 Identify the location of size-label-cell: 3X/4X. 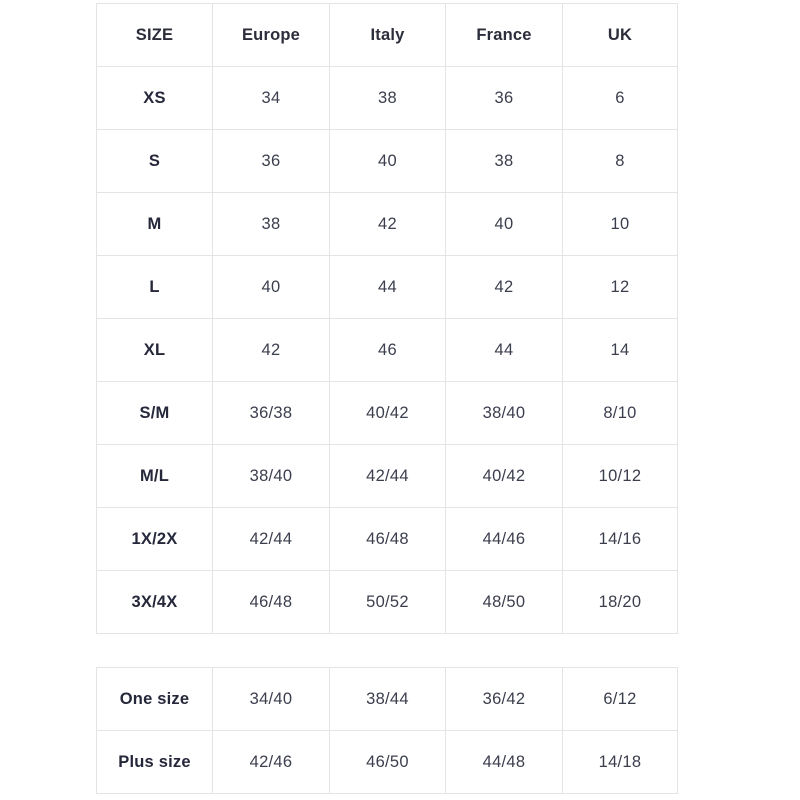
(154, 602).